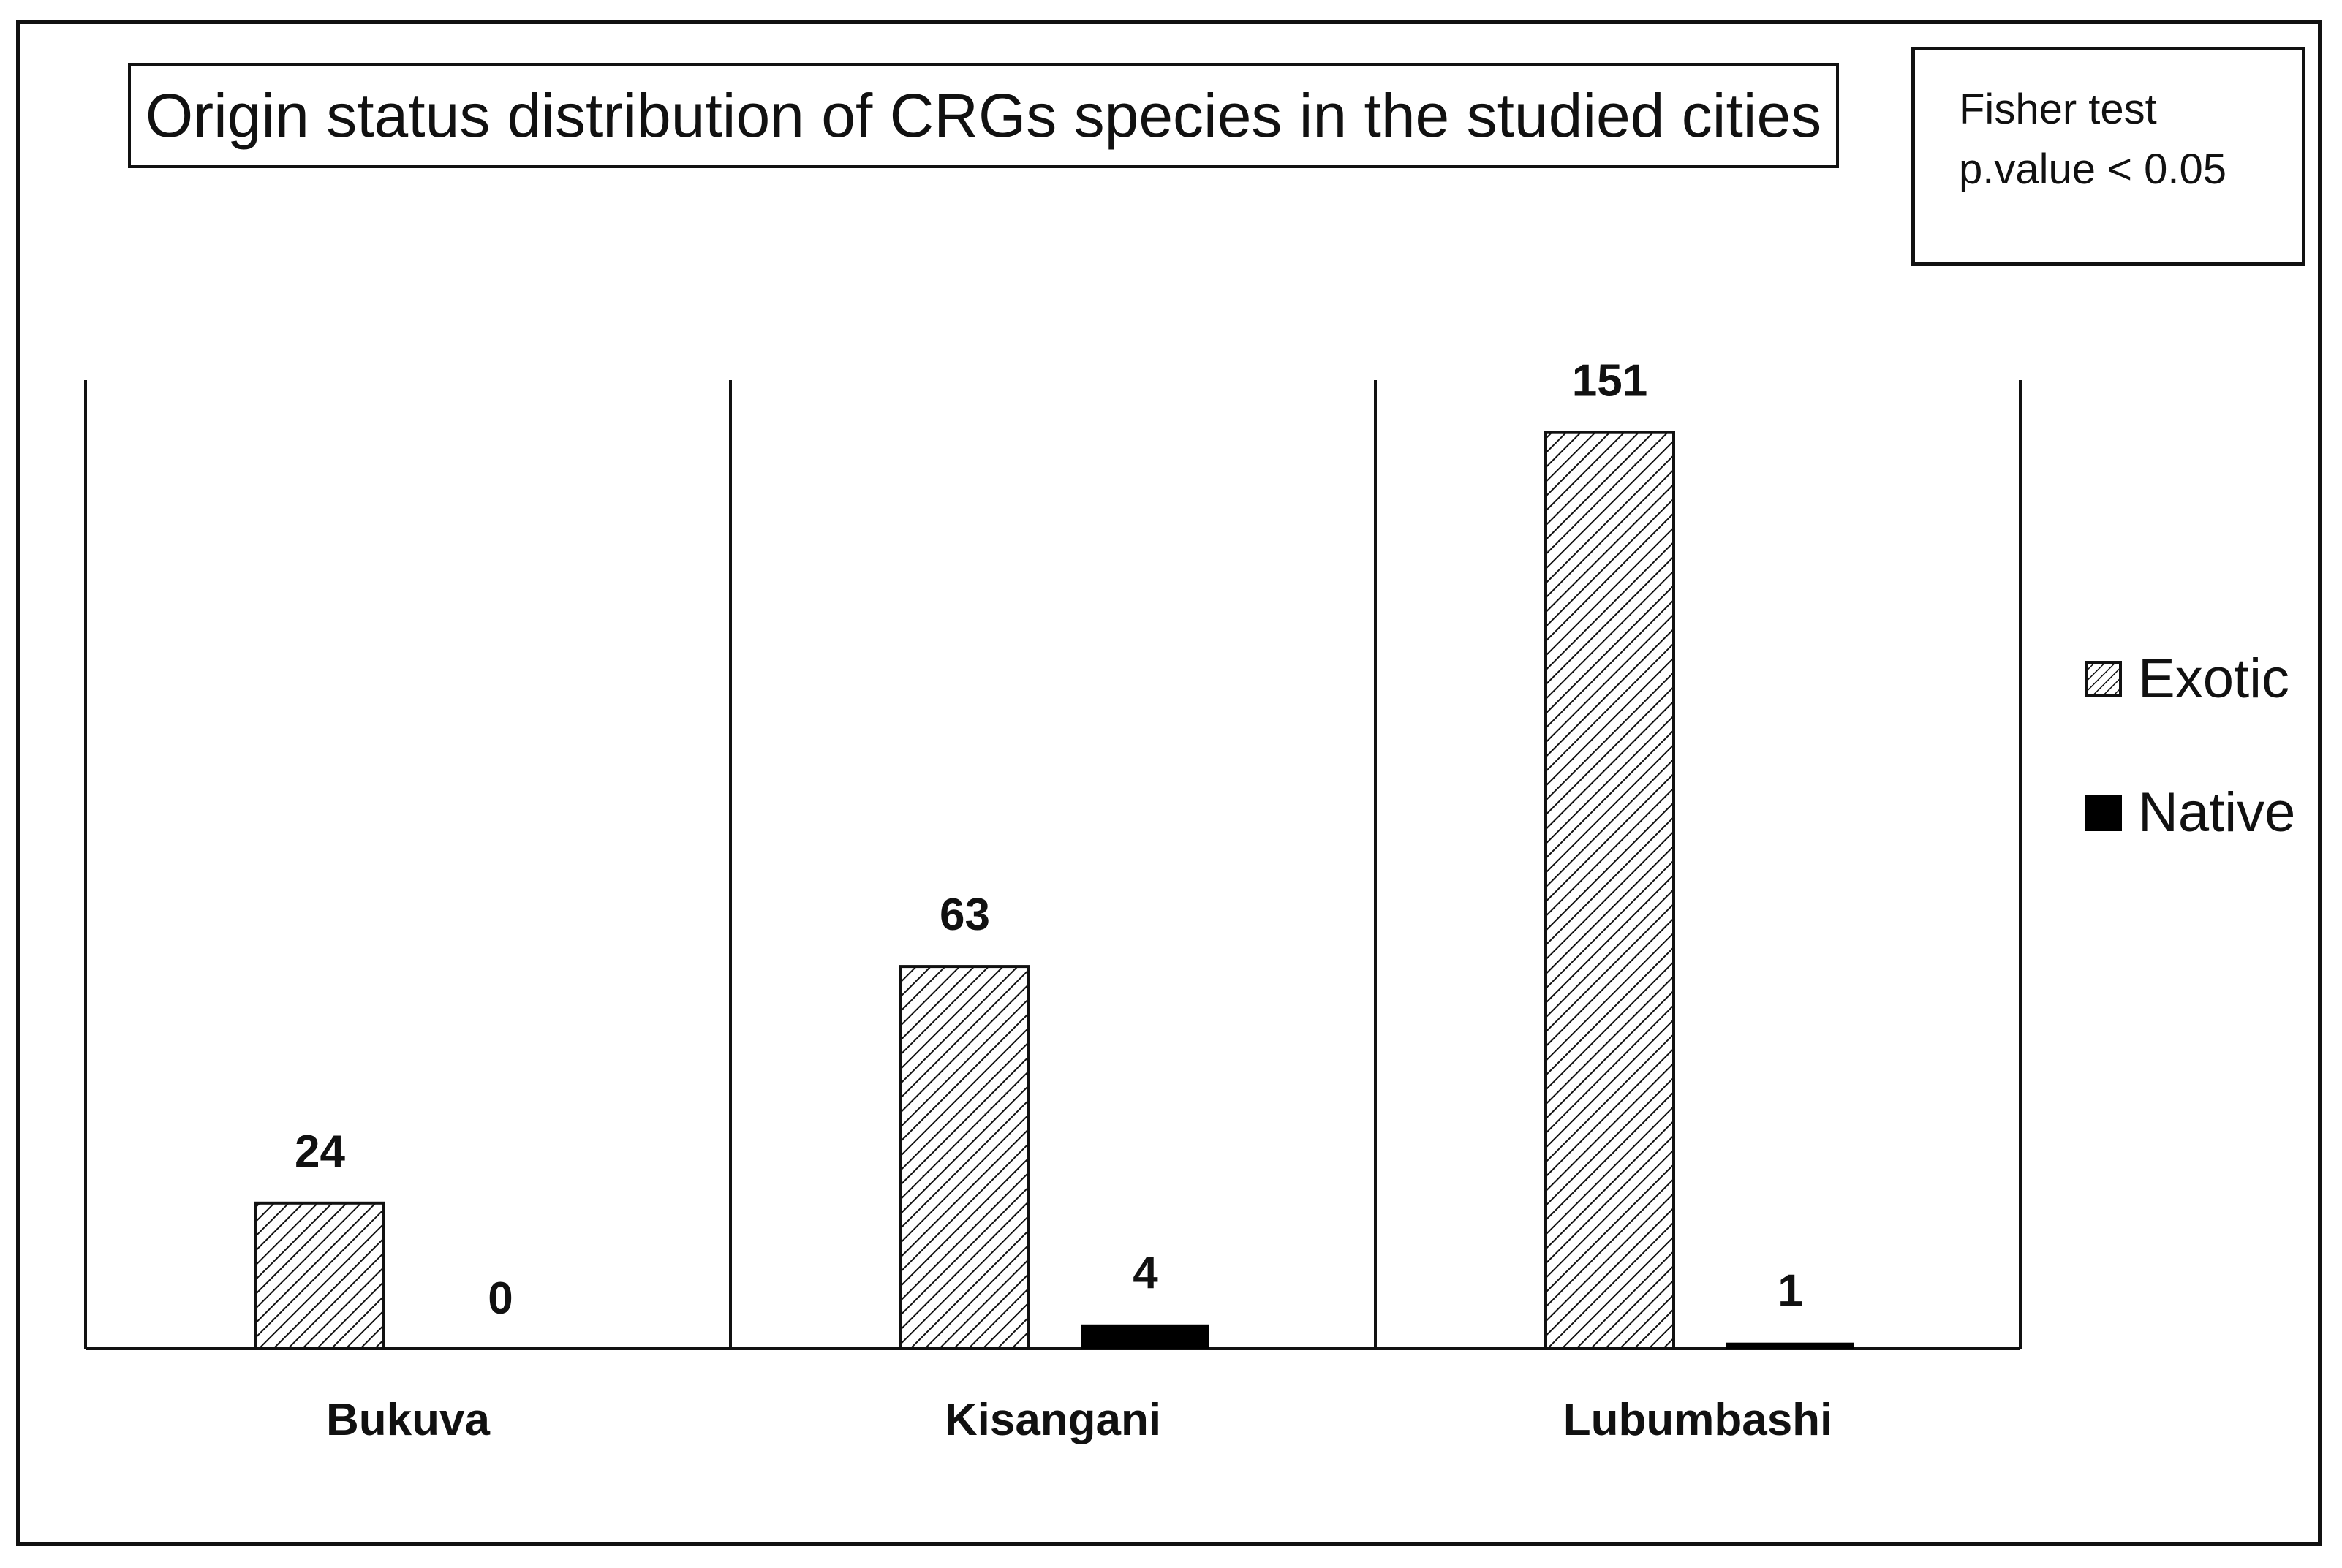 This screenshot has width=2342, height=1568. I want to click on annotation-line-pvalue: p.value < 0.05, so click(2093, 169).